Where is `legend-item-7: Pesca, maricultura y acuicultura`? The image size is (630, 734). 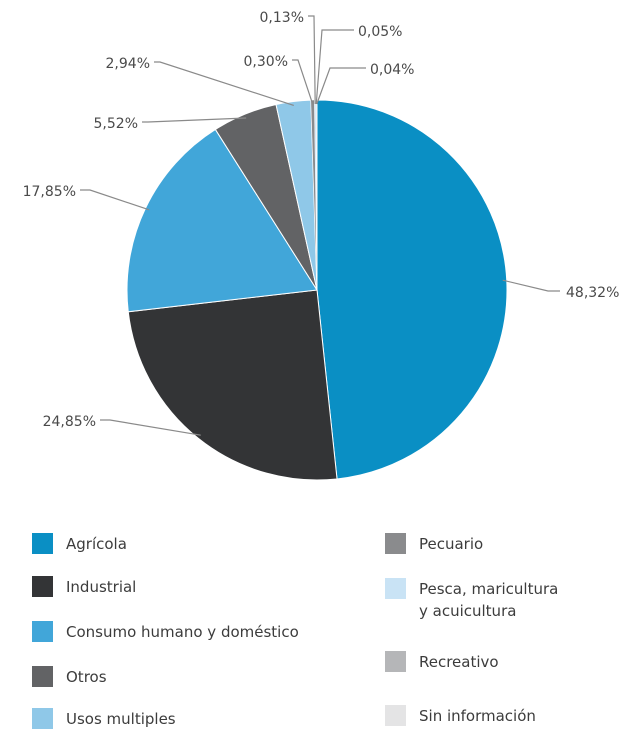 legend-item-7: Pesca, maricultura y acuicultura is located at coordinates (471, 600).